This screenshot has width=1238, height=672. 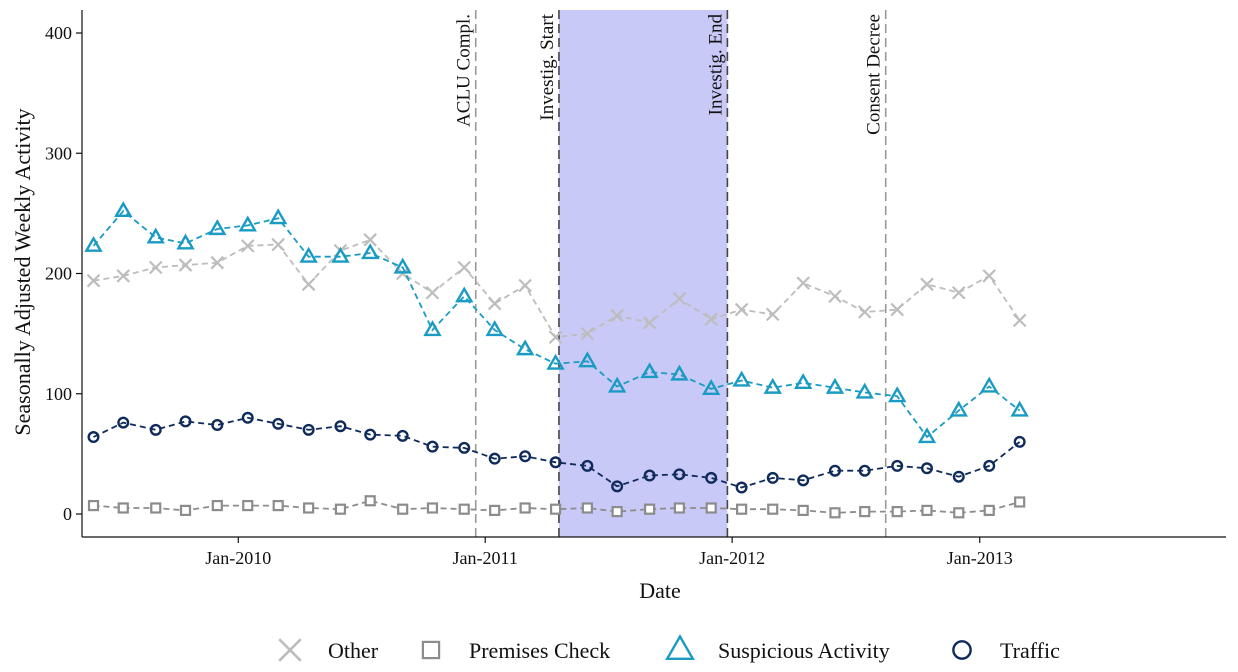 I want to click on x-tick-label: Jan-2012, so click(x=732, y=558).